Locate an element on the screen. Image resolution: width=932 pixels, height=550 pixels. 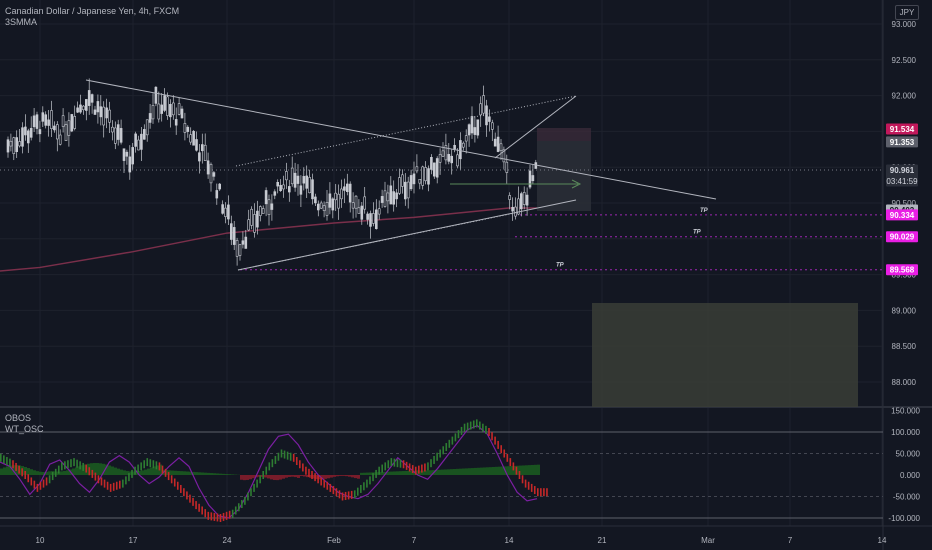
entry-zone-box is located at coordinates (564, 176).